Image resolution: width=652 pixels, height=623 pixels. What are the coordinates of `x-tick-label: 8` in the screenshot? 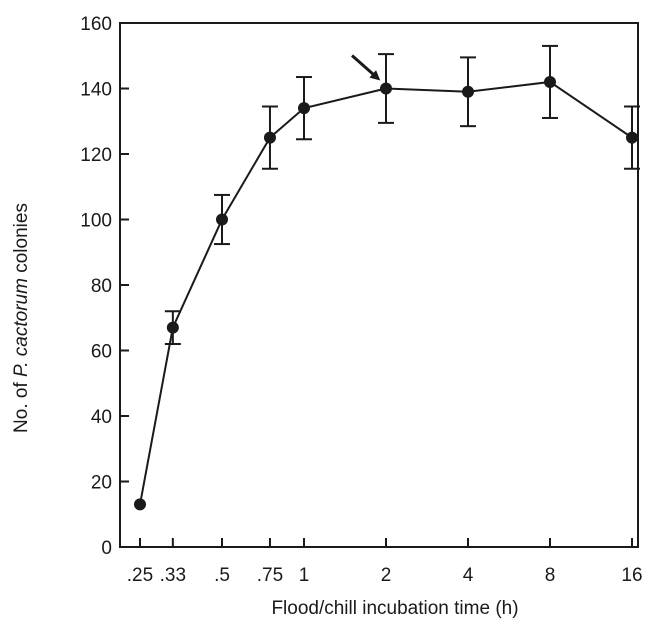 It's located at (550, 575).